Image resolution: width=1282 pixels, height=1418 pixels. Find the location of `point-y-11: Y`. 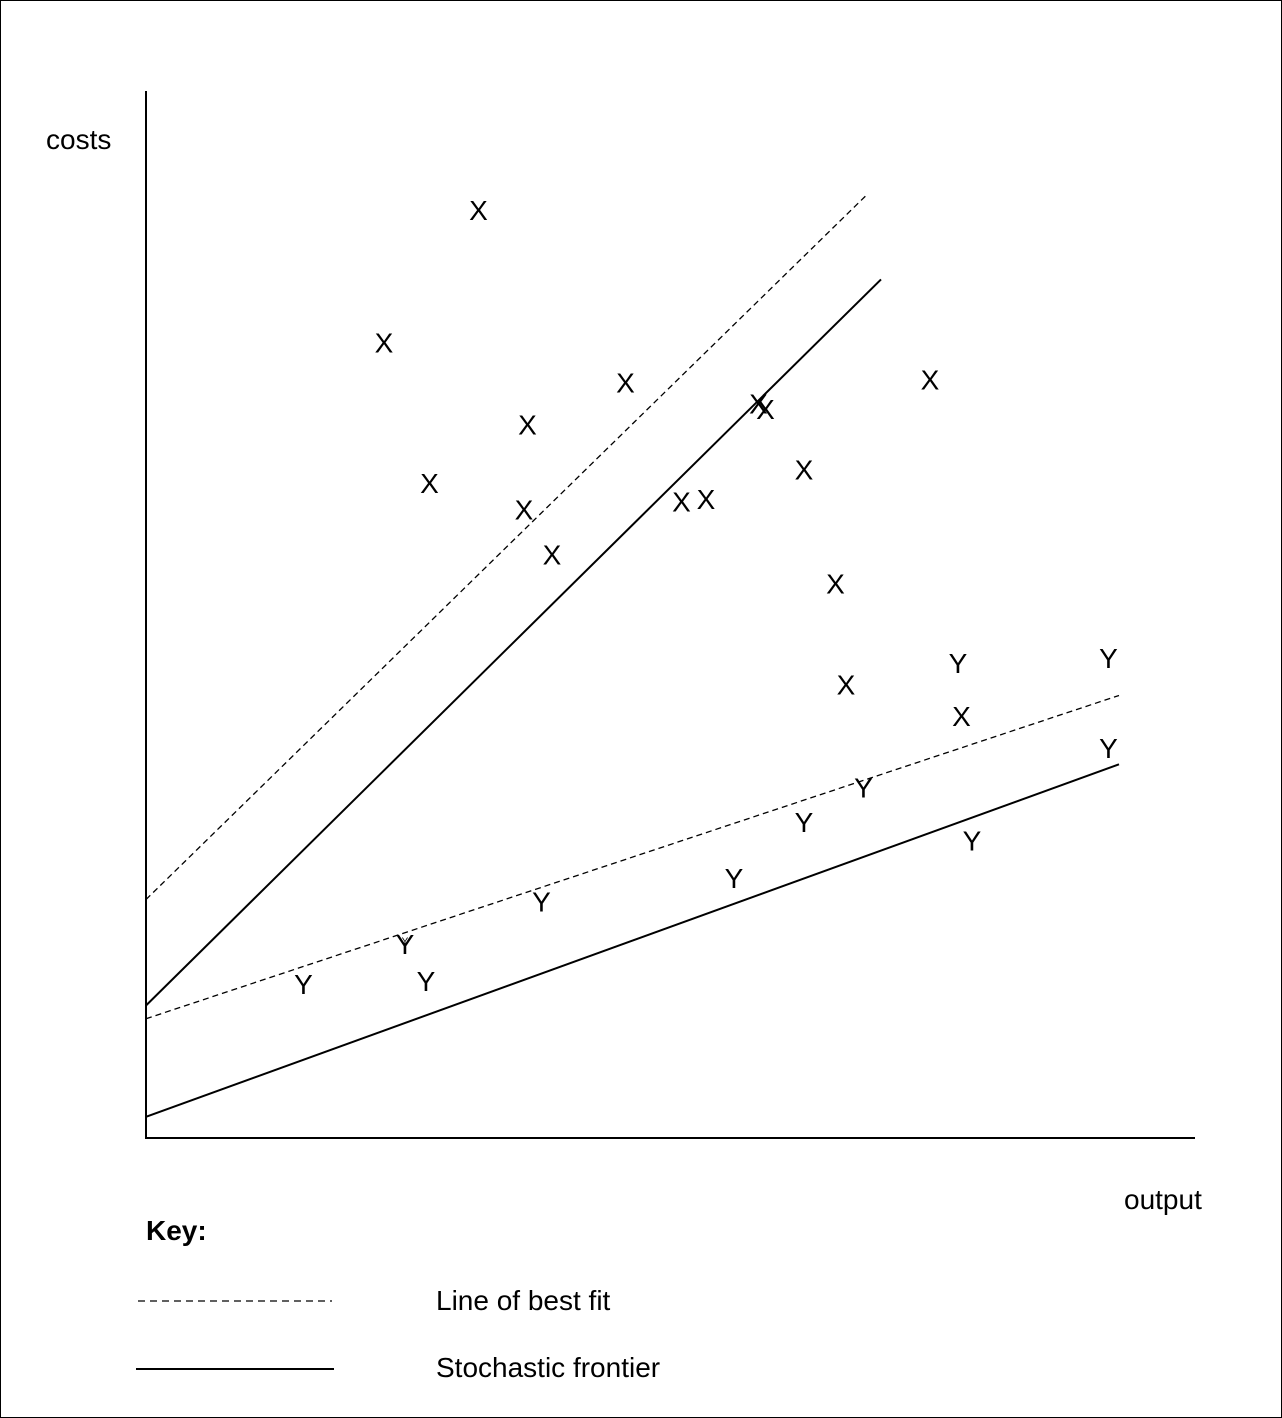

point-y-11: Y is located at coordinates (1108, 658).